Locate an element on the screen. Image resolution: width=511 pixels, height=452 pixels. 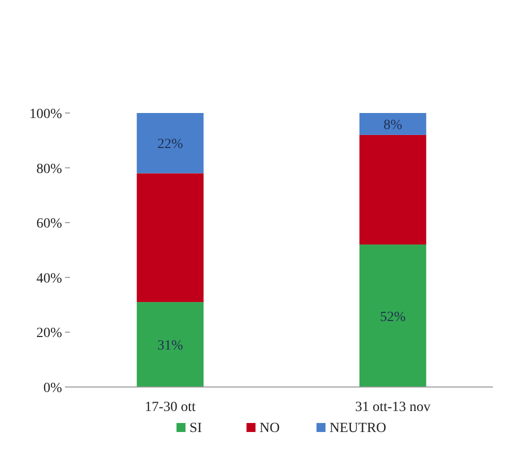
y-tick-label: 20% is located at coordinates (49, 334).